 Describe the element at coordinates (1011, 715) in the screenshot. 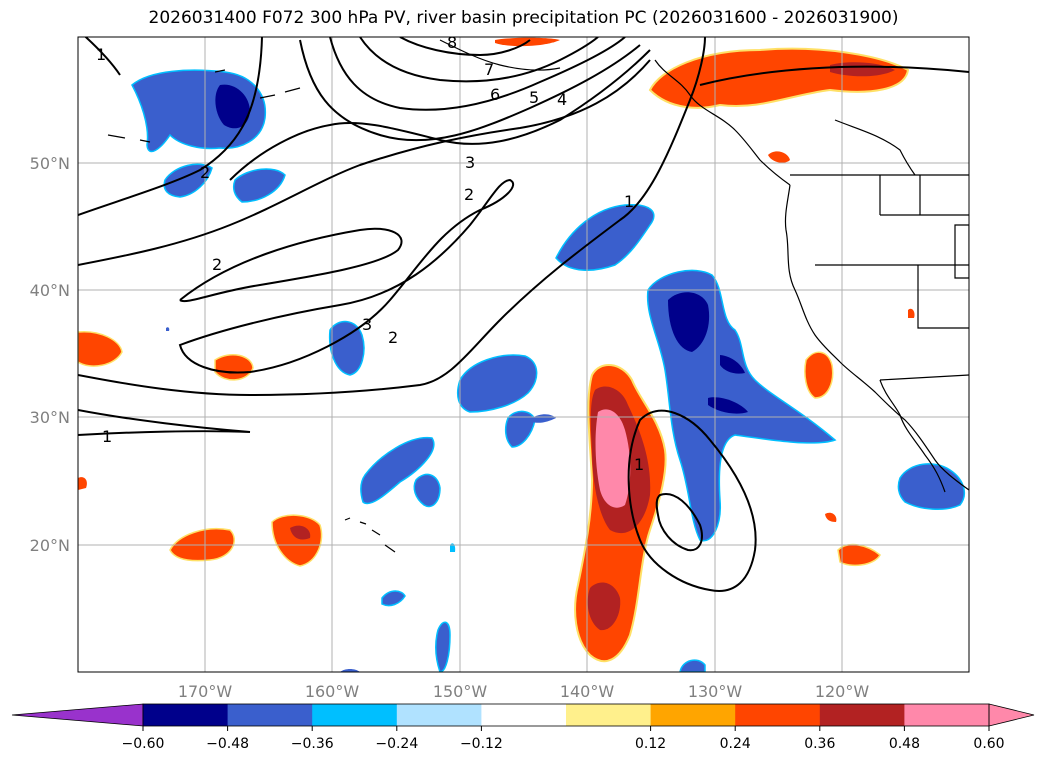

I see `colorbar-extend-high` at that location.